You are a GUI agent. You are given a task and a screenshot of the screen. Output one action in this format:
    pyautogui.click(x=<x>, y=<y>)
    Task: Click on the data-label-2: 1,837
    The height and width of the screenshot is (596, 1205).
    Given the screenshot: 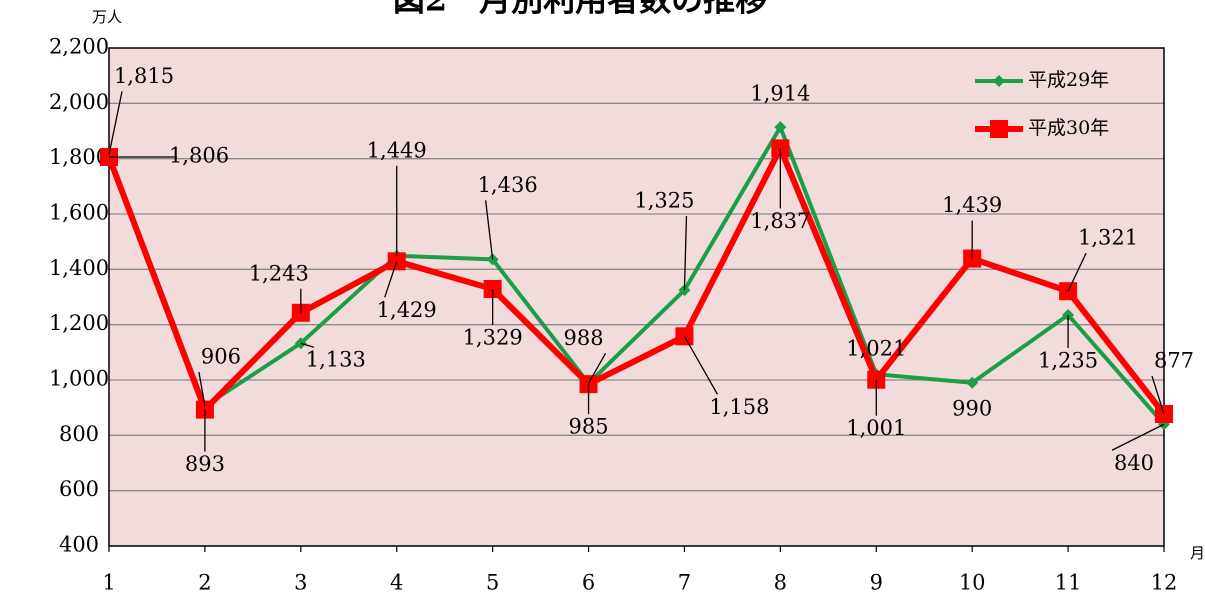 What is the action you would take?
    pyautogui.click(x=780, y=221)
    